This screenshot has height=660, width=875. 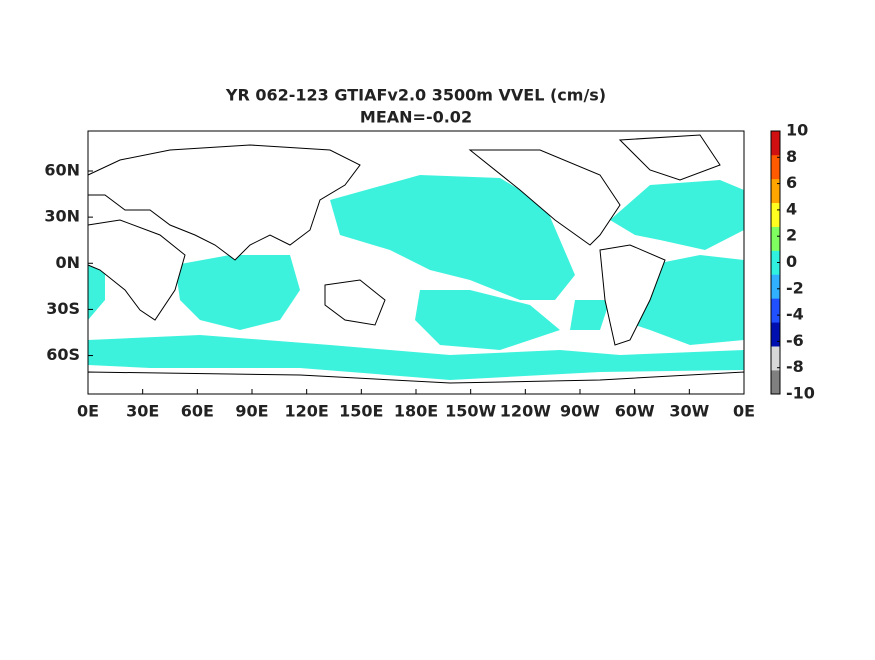 I want to click on x-tick-label: 90W, so click(x=580, y=411).